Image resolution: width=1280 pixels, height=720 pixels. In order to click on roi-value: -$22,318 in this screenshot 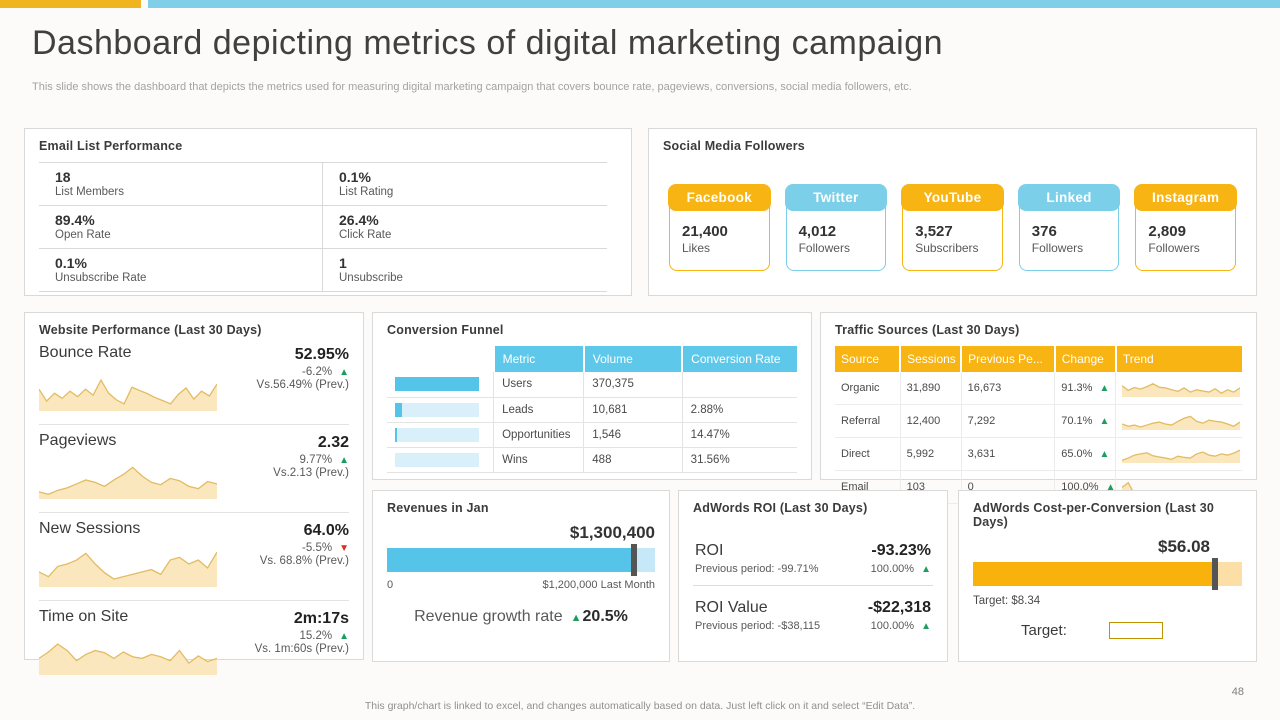, I will do `click(899, 607)`.